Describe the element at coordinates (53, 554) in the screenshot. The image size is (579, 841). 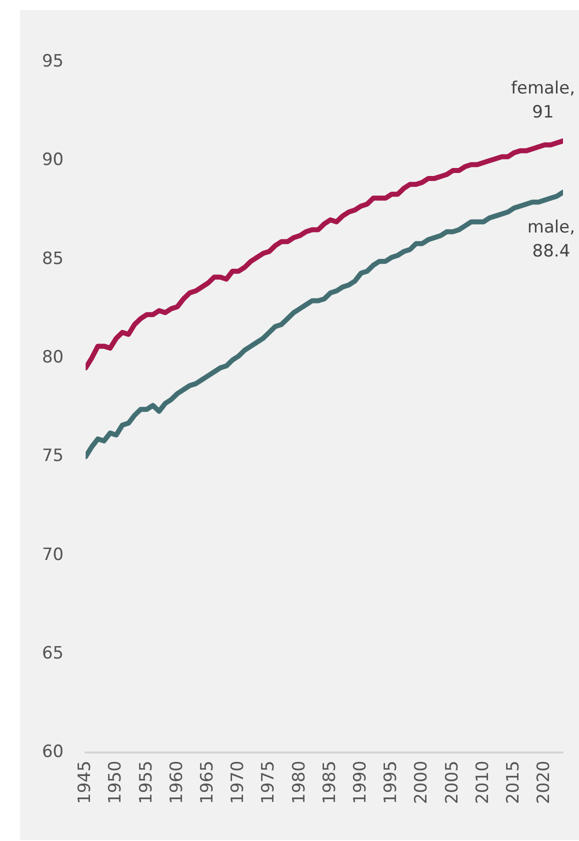
I see `y-tick-label: 70` at that location.